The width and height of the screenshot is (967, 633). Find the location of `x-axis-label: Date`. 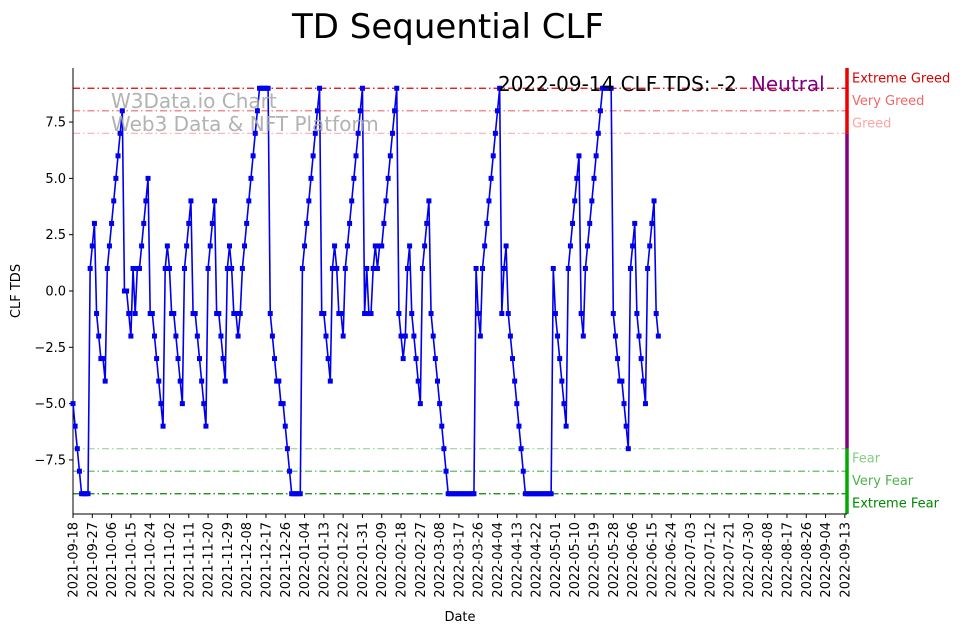

x-axis-label: Date is located at coordinates (459, 617).